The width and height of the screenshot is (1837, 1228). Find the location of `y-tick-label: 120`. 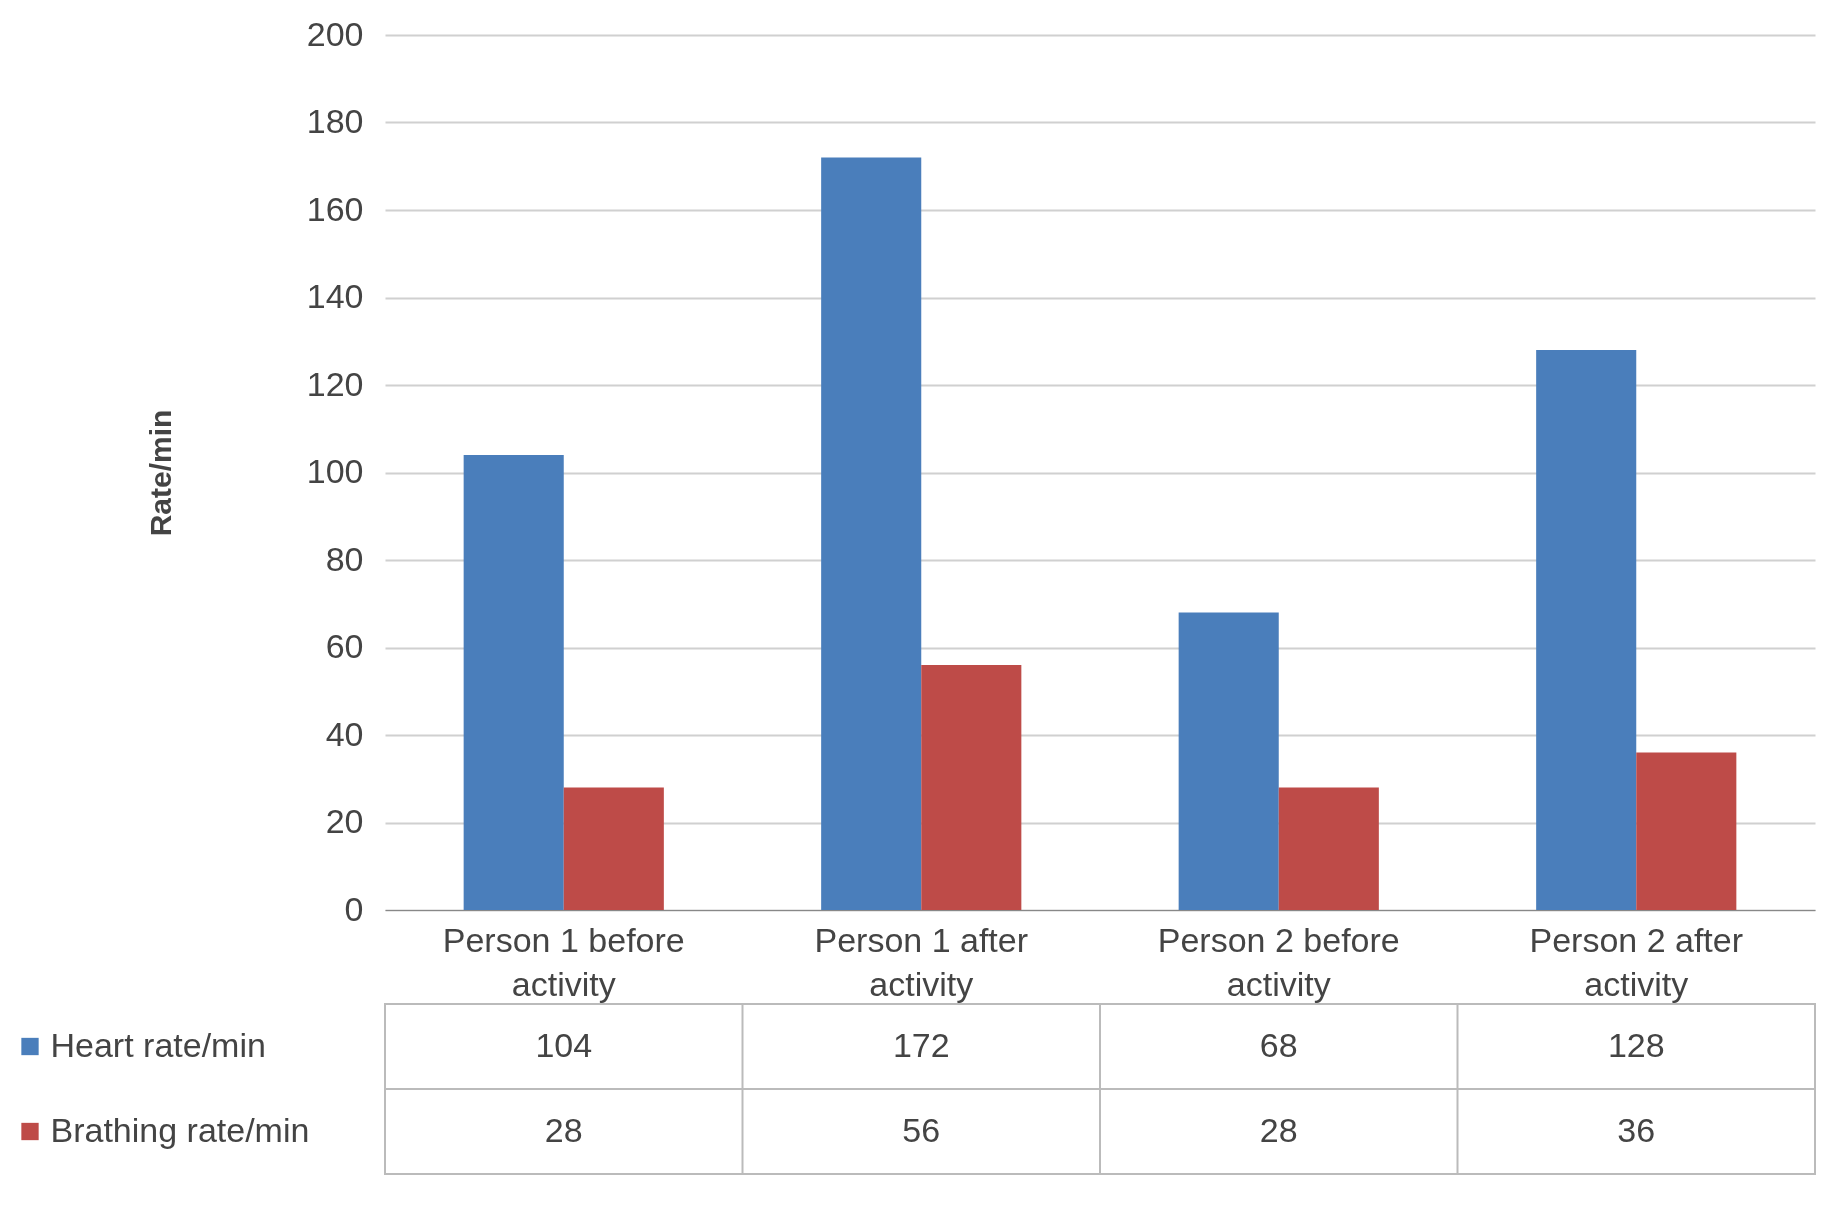

y-tick-label: 120 is located at coordinates (335, 383).